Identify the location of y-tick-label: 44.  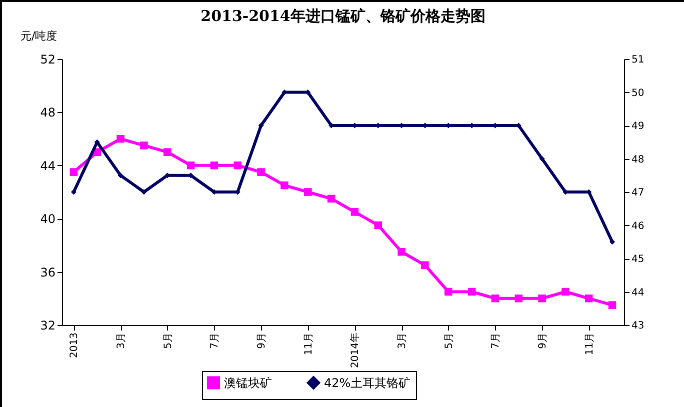
(48, 165).